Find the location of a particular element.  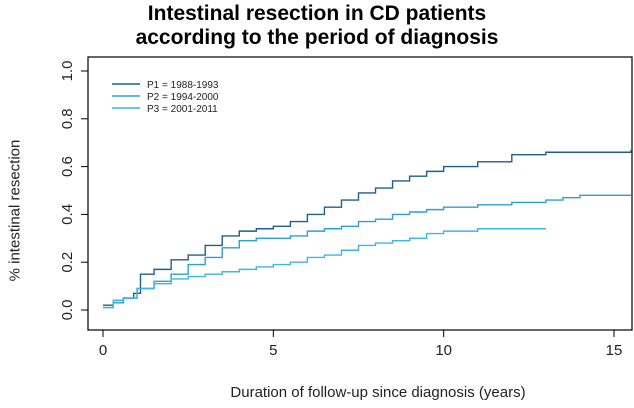

chart-title-line1: Intestinal resection in CD patients is located at coordinates (317, 13).